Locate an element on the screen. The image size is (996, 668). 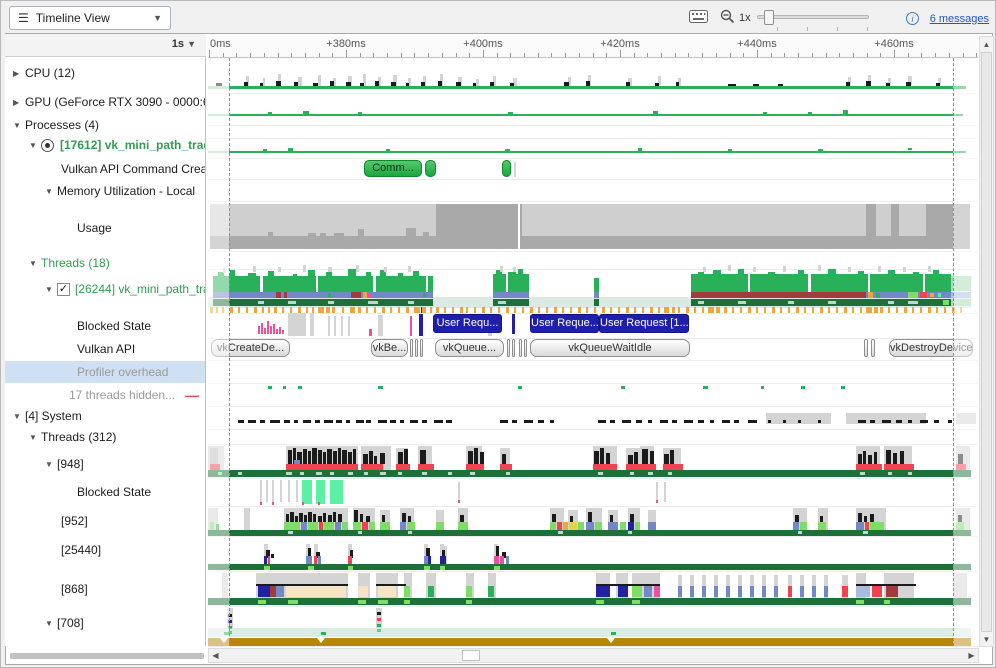
scroll-down-arrow: ▼ is located at coordinates (986, 639).